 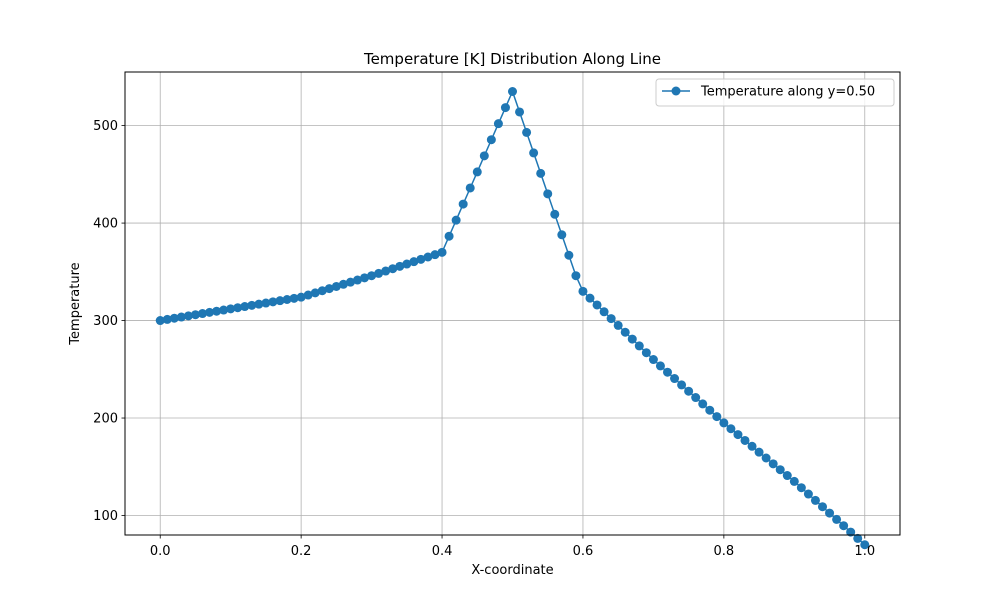 I want to click on x-tick-label: 0.0, so click(x=160, y=551).